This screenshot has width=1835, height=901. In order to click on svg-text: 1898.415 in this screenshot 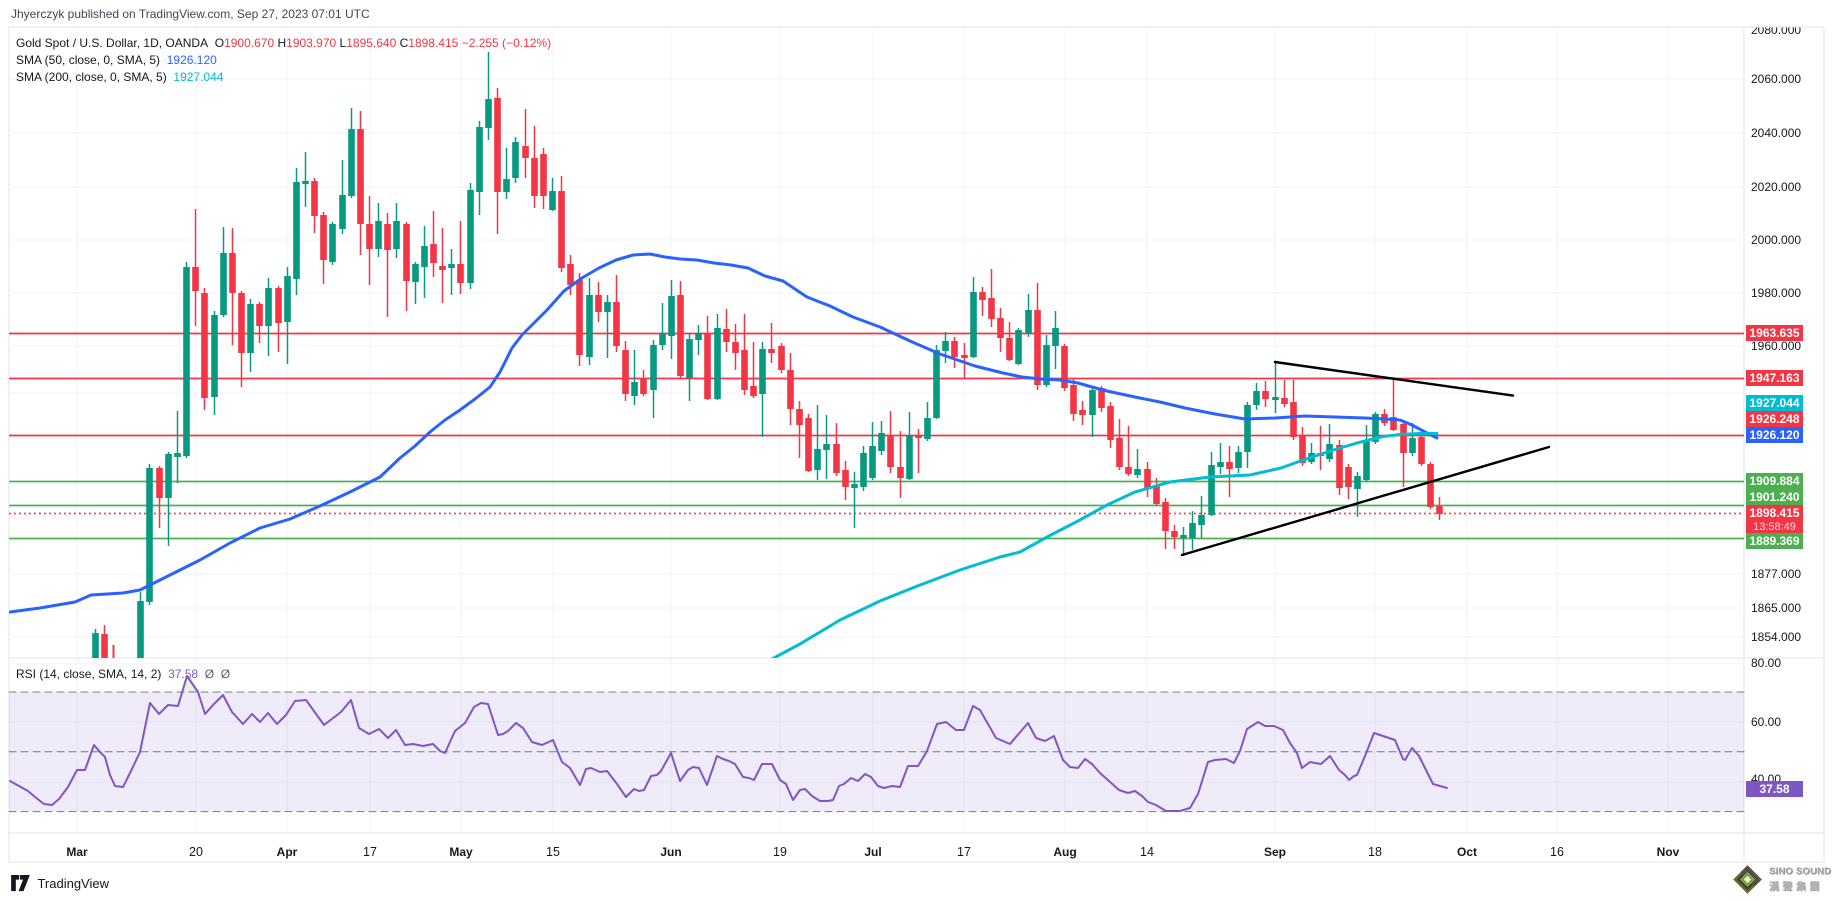, I will do `click(1774, 513)`.